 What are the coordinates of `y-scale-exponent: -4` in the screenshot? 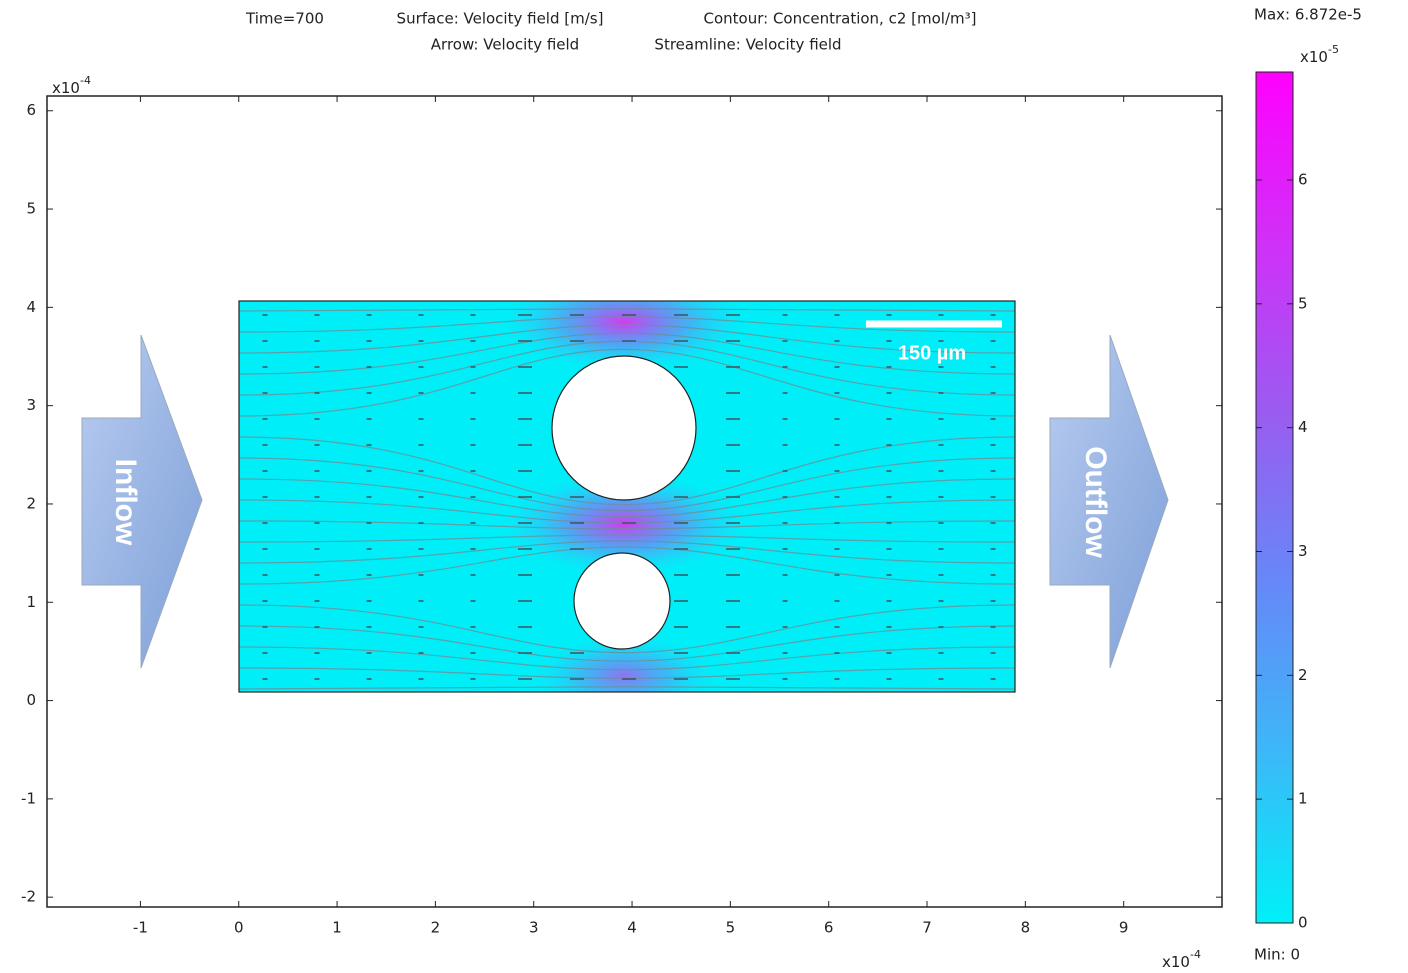 It's located at (85, 80).